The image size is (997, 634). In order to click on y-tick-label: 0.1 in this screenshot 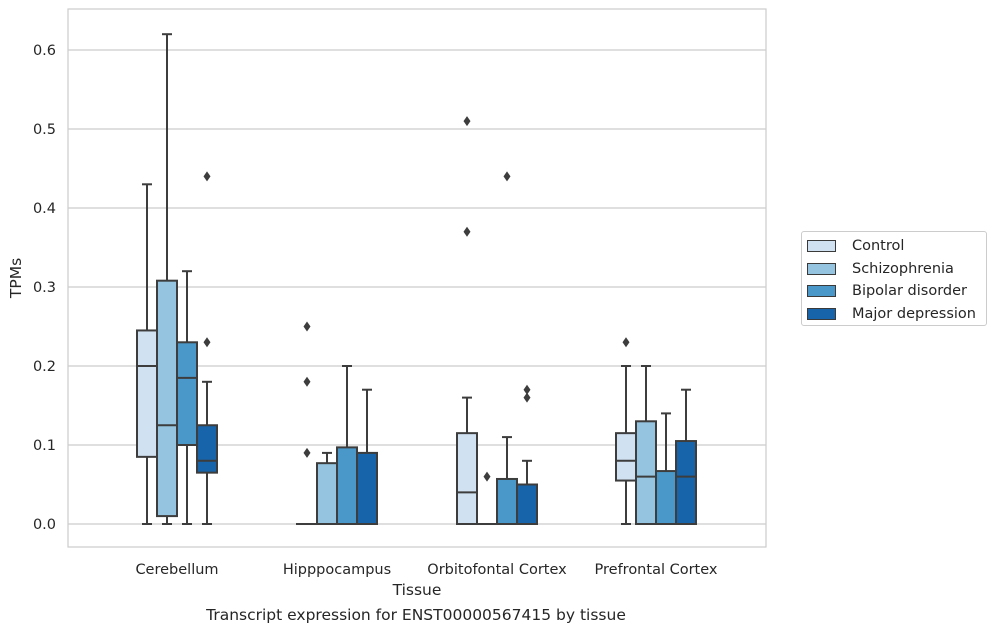, I will do `click(44, 446)`.